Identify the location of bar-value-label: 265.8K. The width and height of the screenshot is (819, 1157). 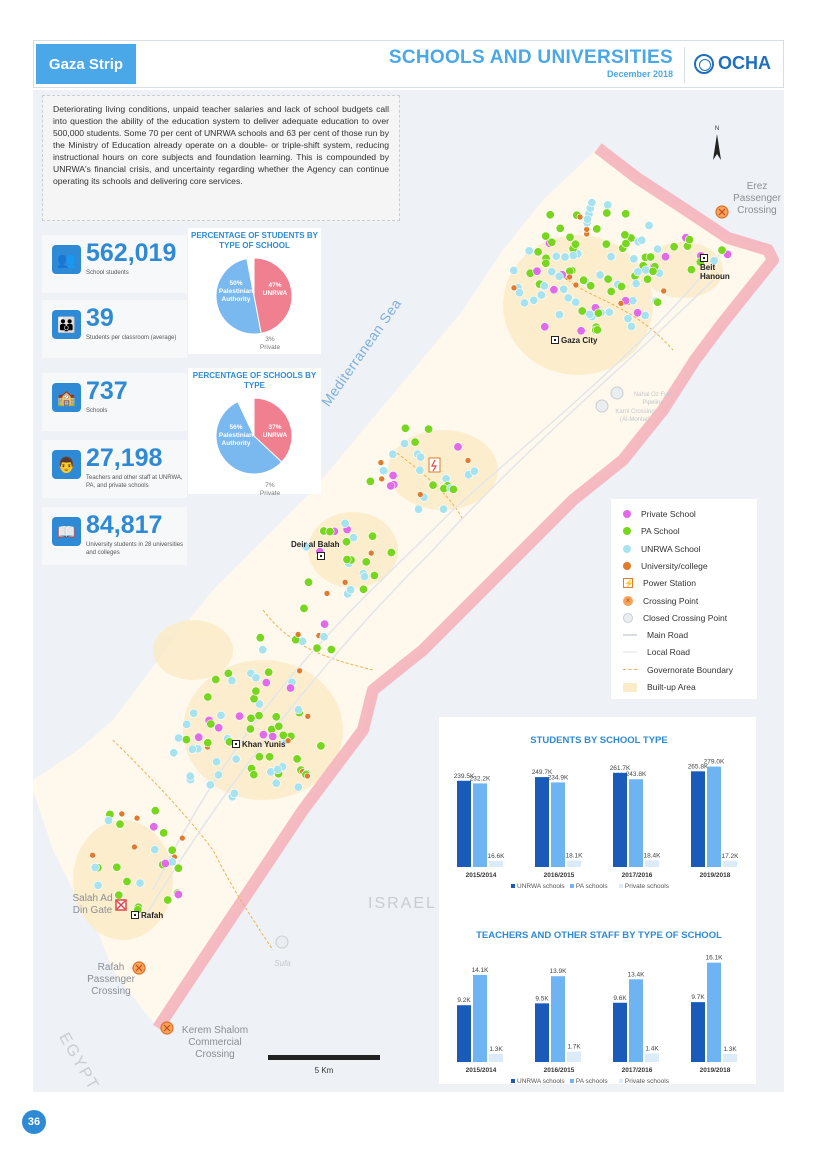
(698, 766).